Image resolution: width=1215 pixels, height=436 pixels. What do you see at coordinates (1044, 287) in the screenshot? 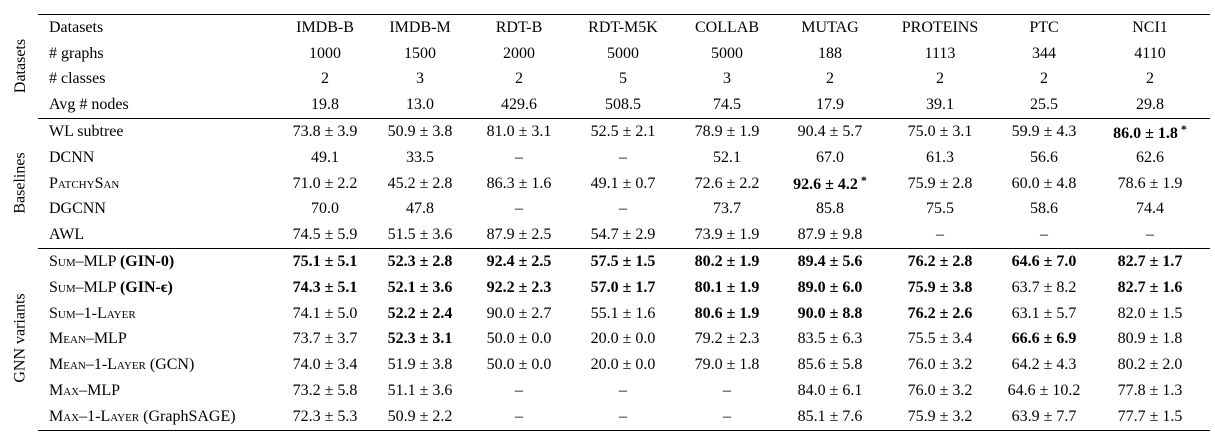
I see `stat-cell: 63.7 ± 8.2` at bounding box center [1044, 287].